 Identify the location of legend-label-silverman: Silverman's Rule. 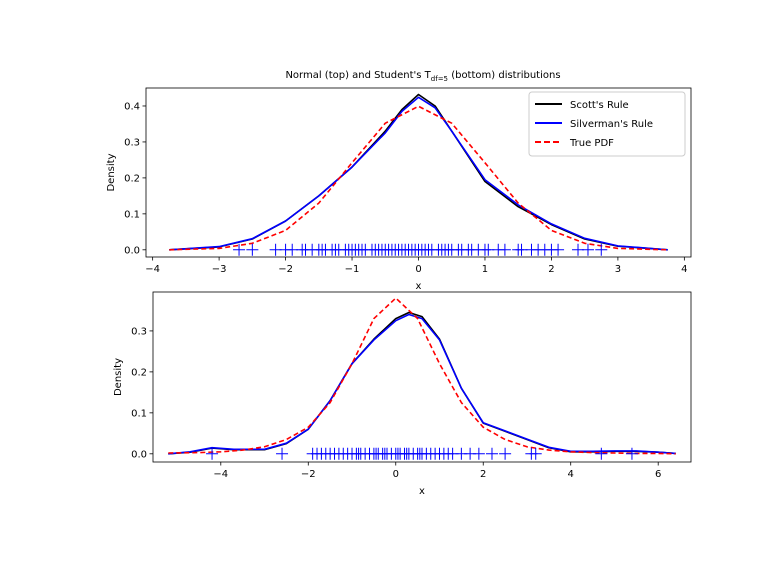
(611, 124).